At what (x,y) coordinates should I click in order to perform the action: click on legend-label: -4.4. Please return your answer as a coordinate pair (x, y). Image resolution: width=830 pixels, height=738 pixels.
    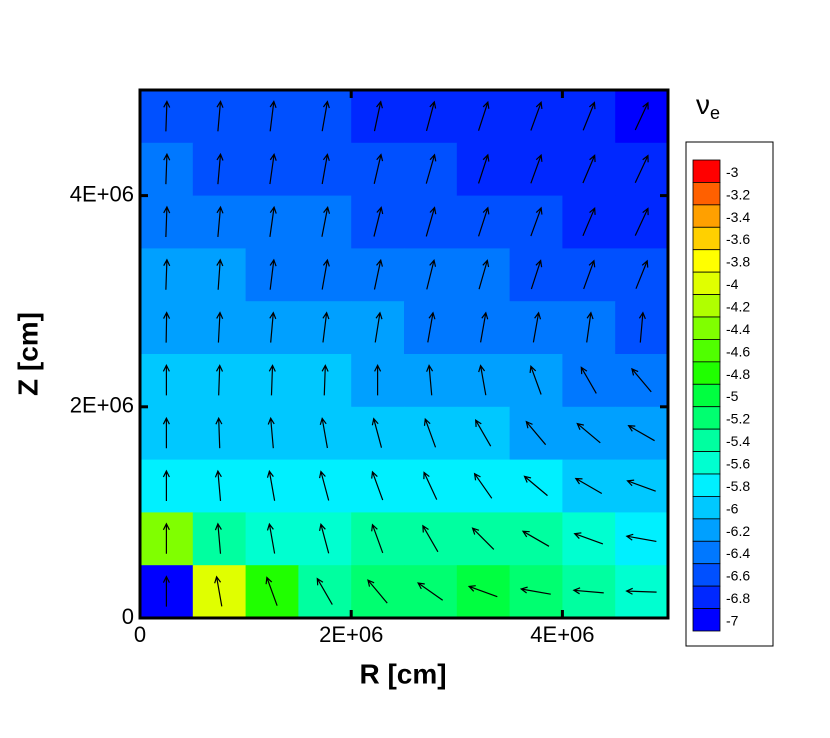
    Looking at the image, I should click on (738, 329).